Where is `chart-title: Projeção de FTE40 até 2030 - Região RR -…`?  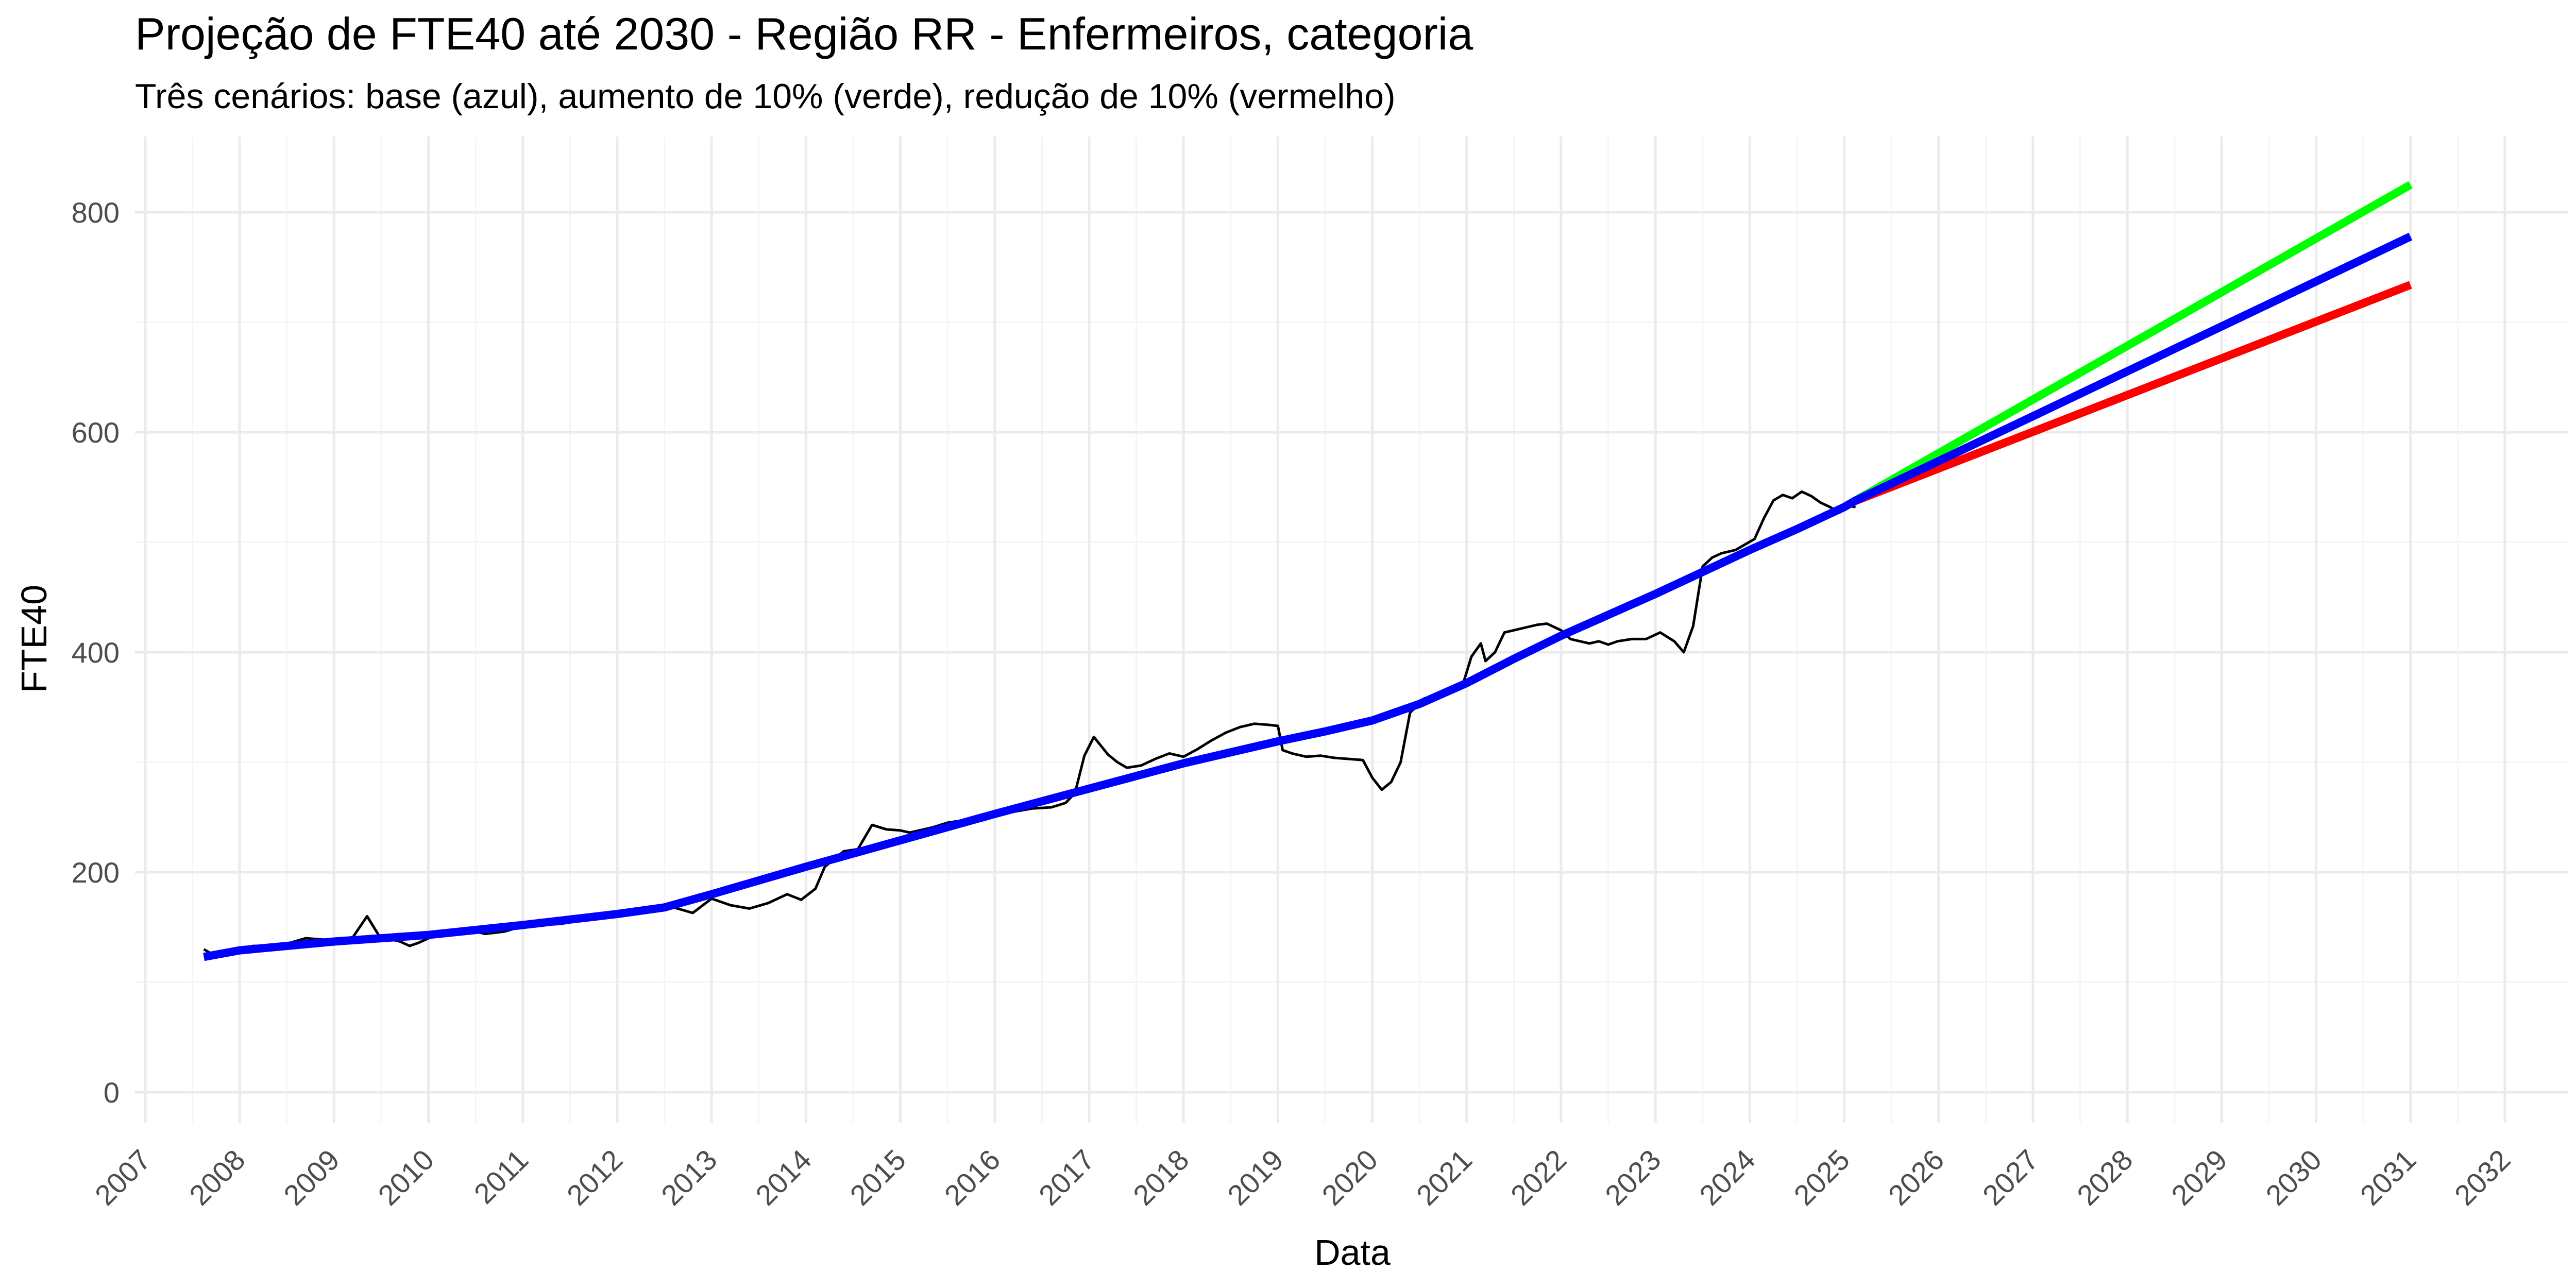 chart-title: Projeção de FTE40 até 2030 - Região RR -… is located at coordinates (804, 33).